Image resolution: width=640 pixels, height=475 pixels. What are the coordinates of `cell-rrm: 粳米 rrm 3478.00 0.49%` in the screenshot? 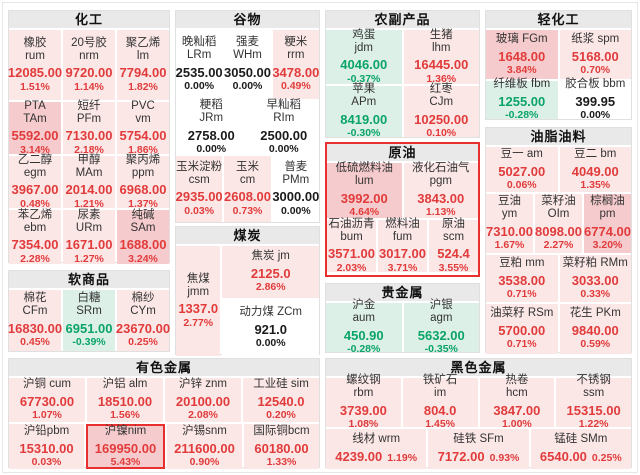 It's located at (295, 64).